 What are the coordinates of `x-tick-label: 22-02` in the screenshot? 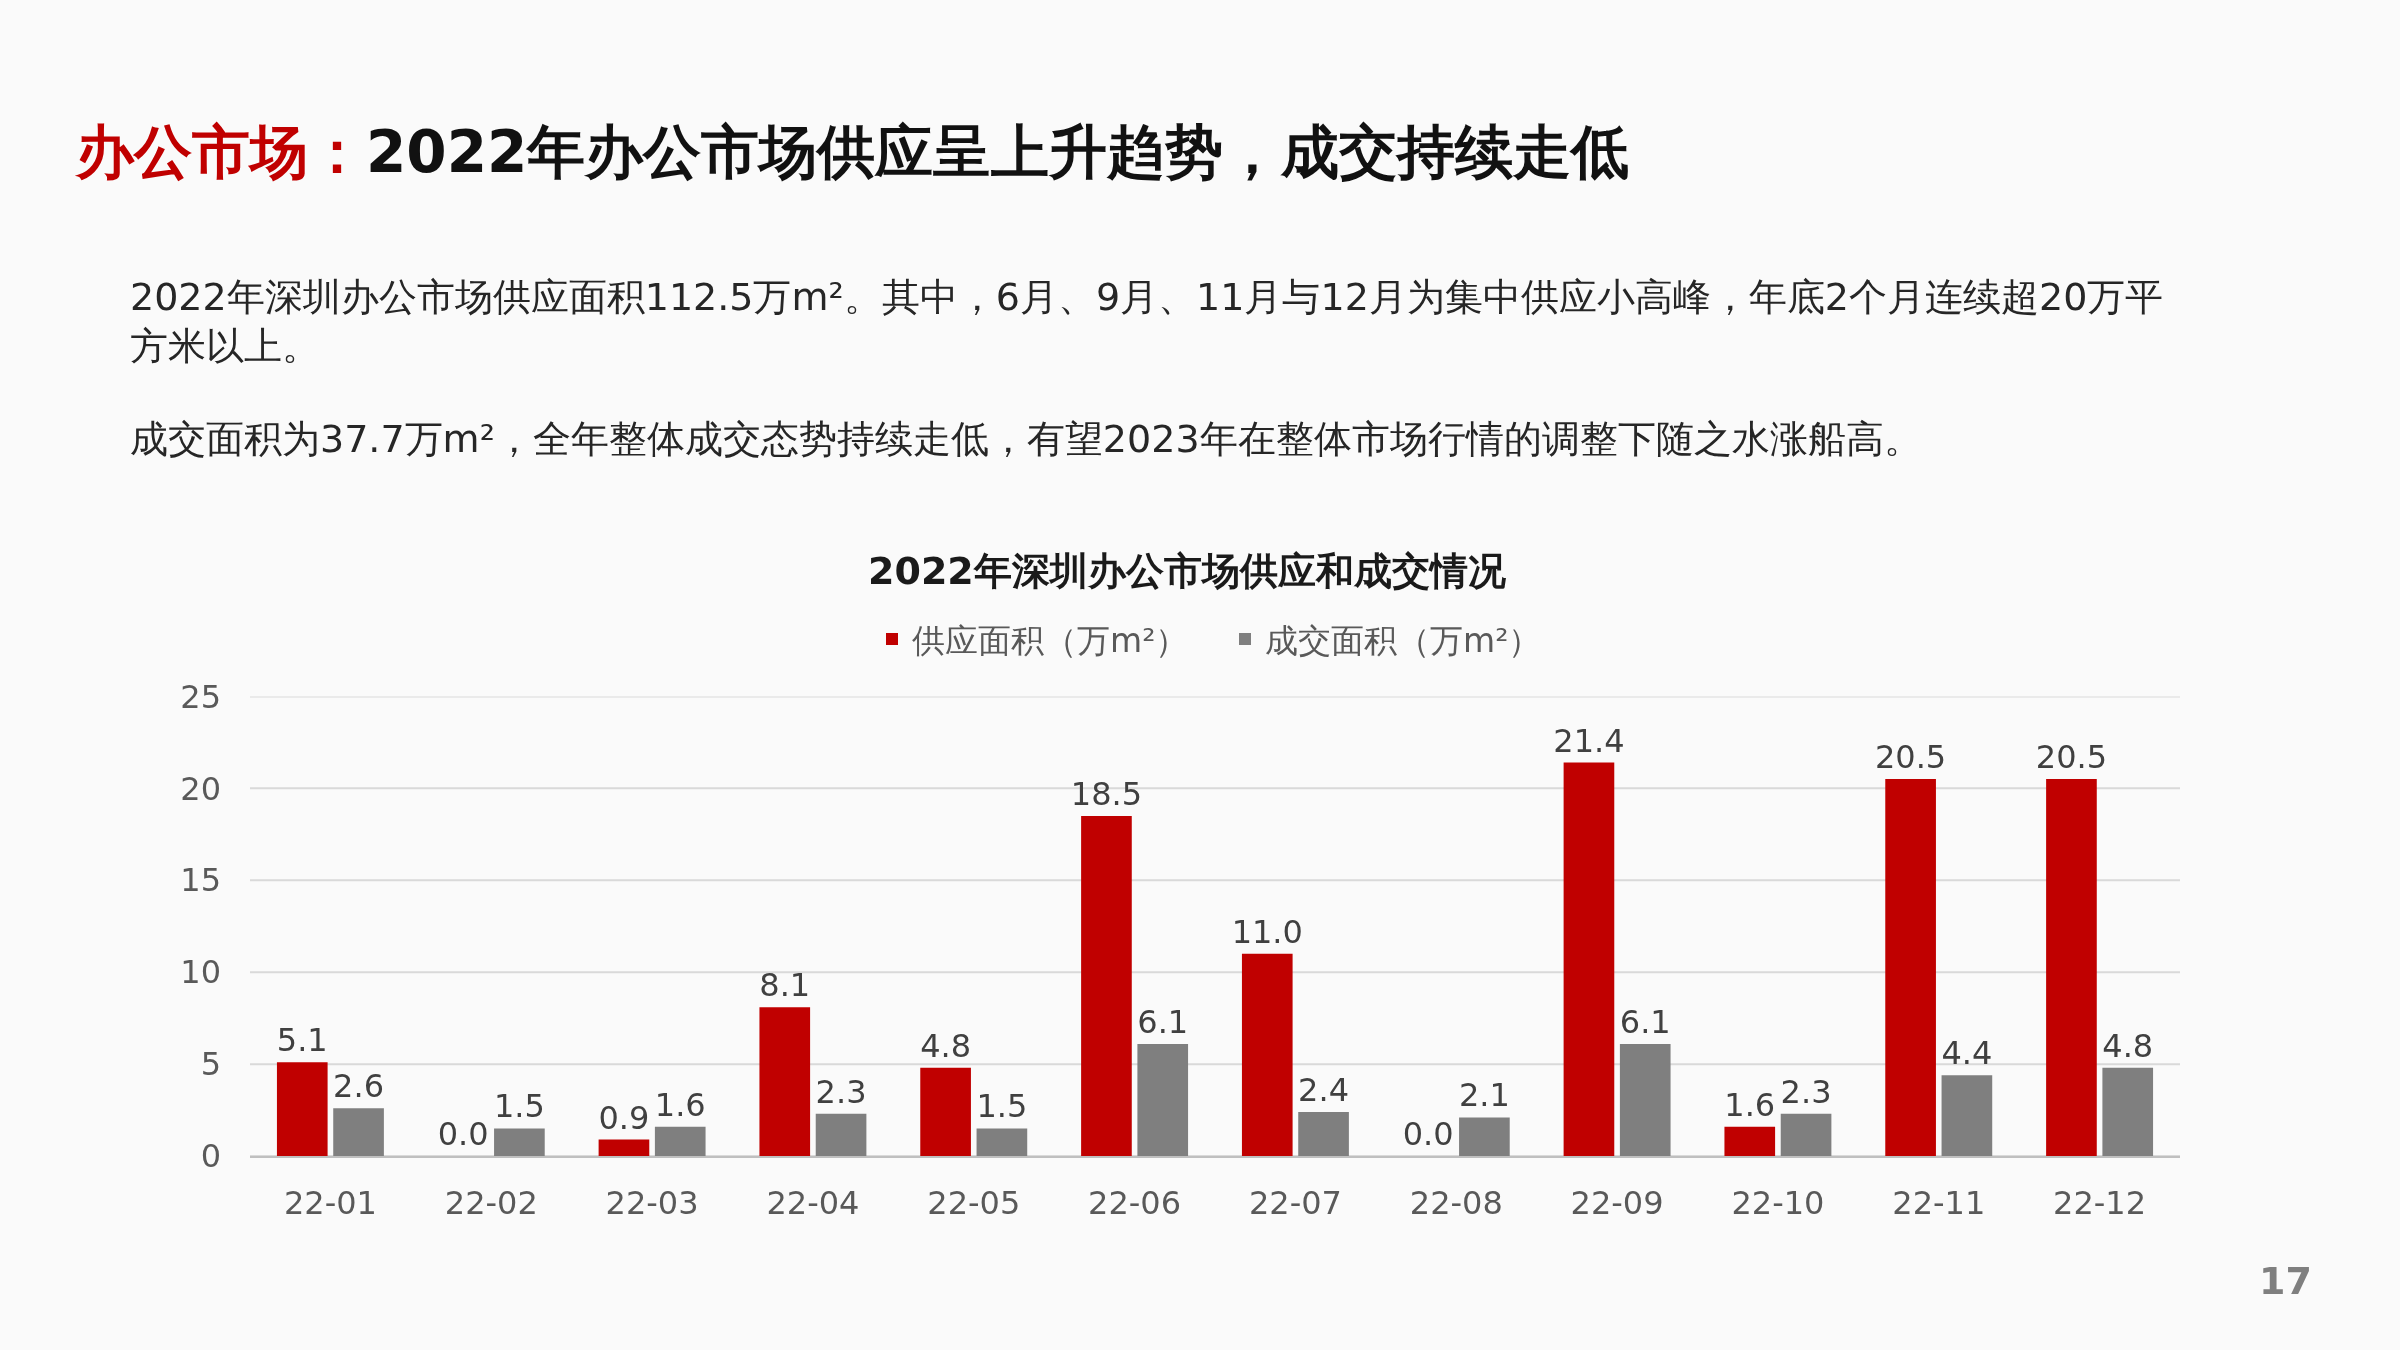 It's located at (491, 1203).